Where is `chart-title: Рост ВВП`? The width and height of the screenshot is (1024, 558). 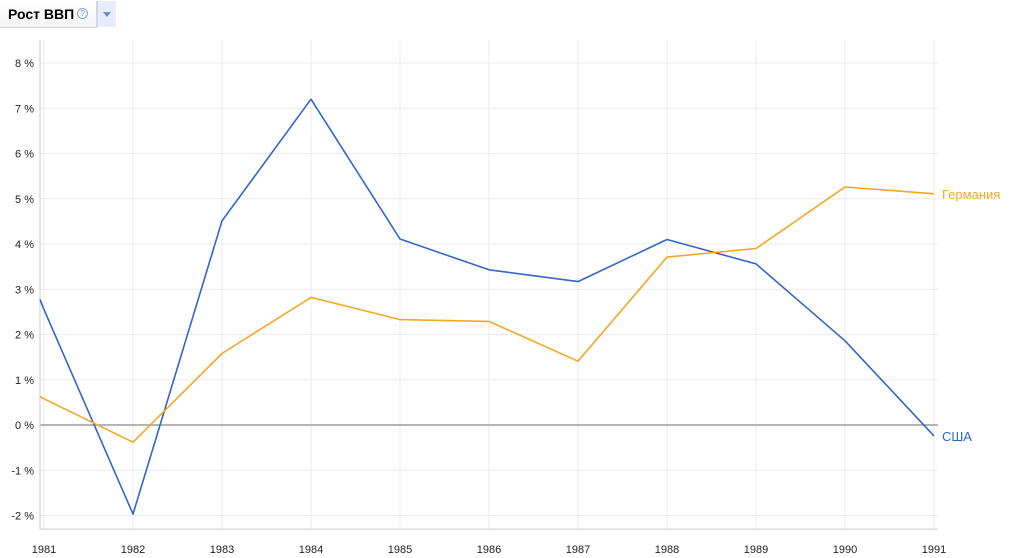 chart-title: Рост ВВП is located at coordinates (41, 13).